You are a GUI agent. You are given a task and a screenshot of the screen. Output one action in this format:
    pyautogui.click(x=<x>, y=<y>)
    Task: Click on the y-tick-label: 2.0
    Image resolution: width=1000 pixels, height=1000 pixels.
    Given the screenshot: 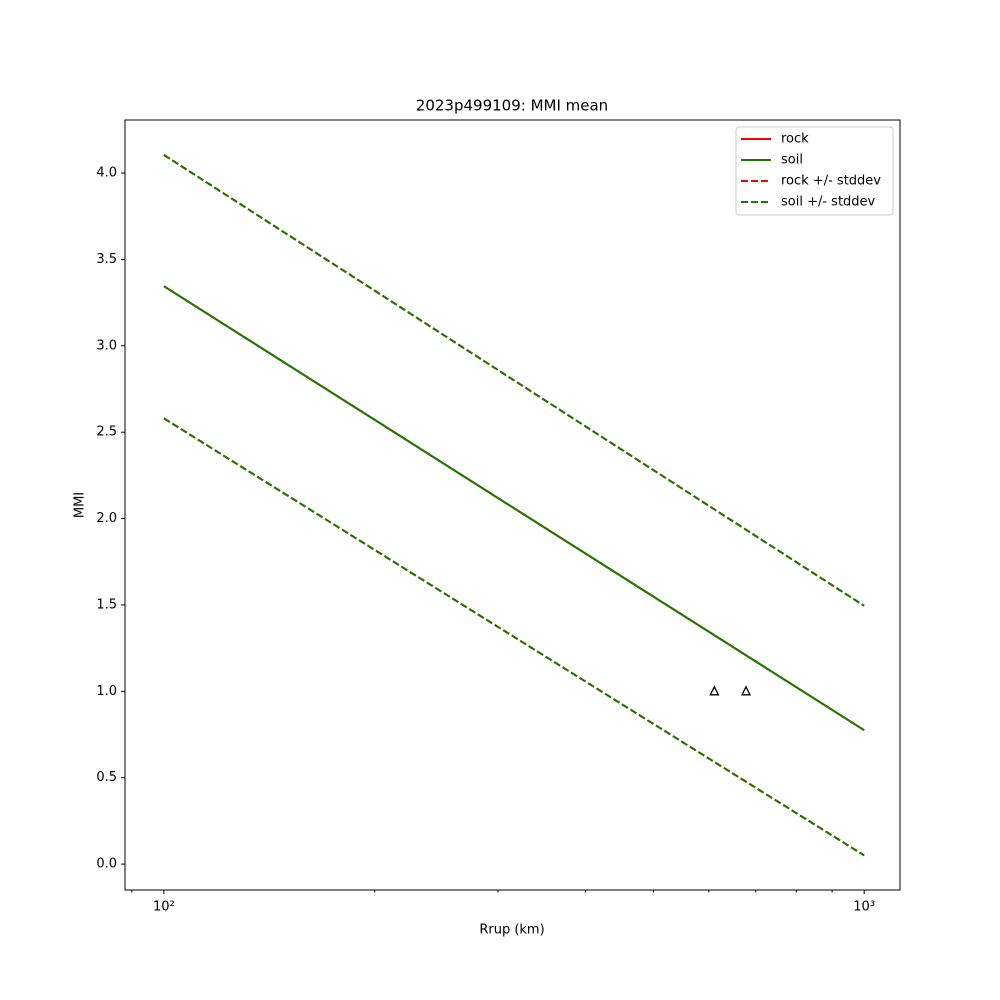 What is the action you would take?
    pyautogui.click(x=106, y=518)
    